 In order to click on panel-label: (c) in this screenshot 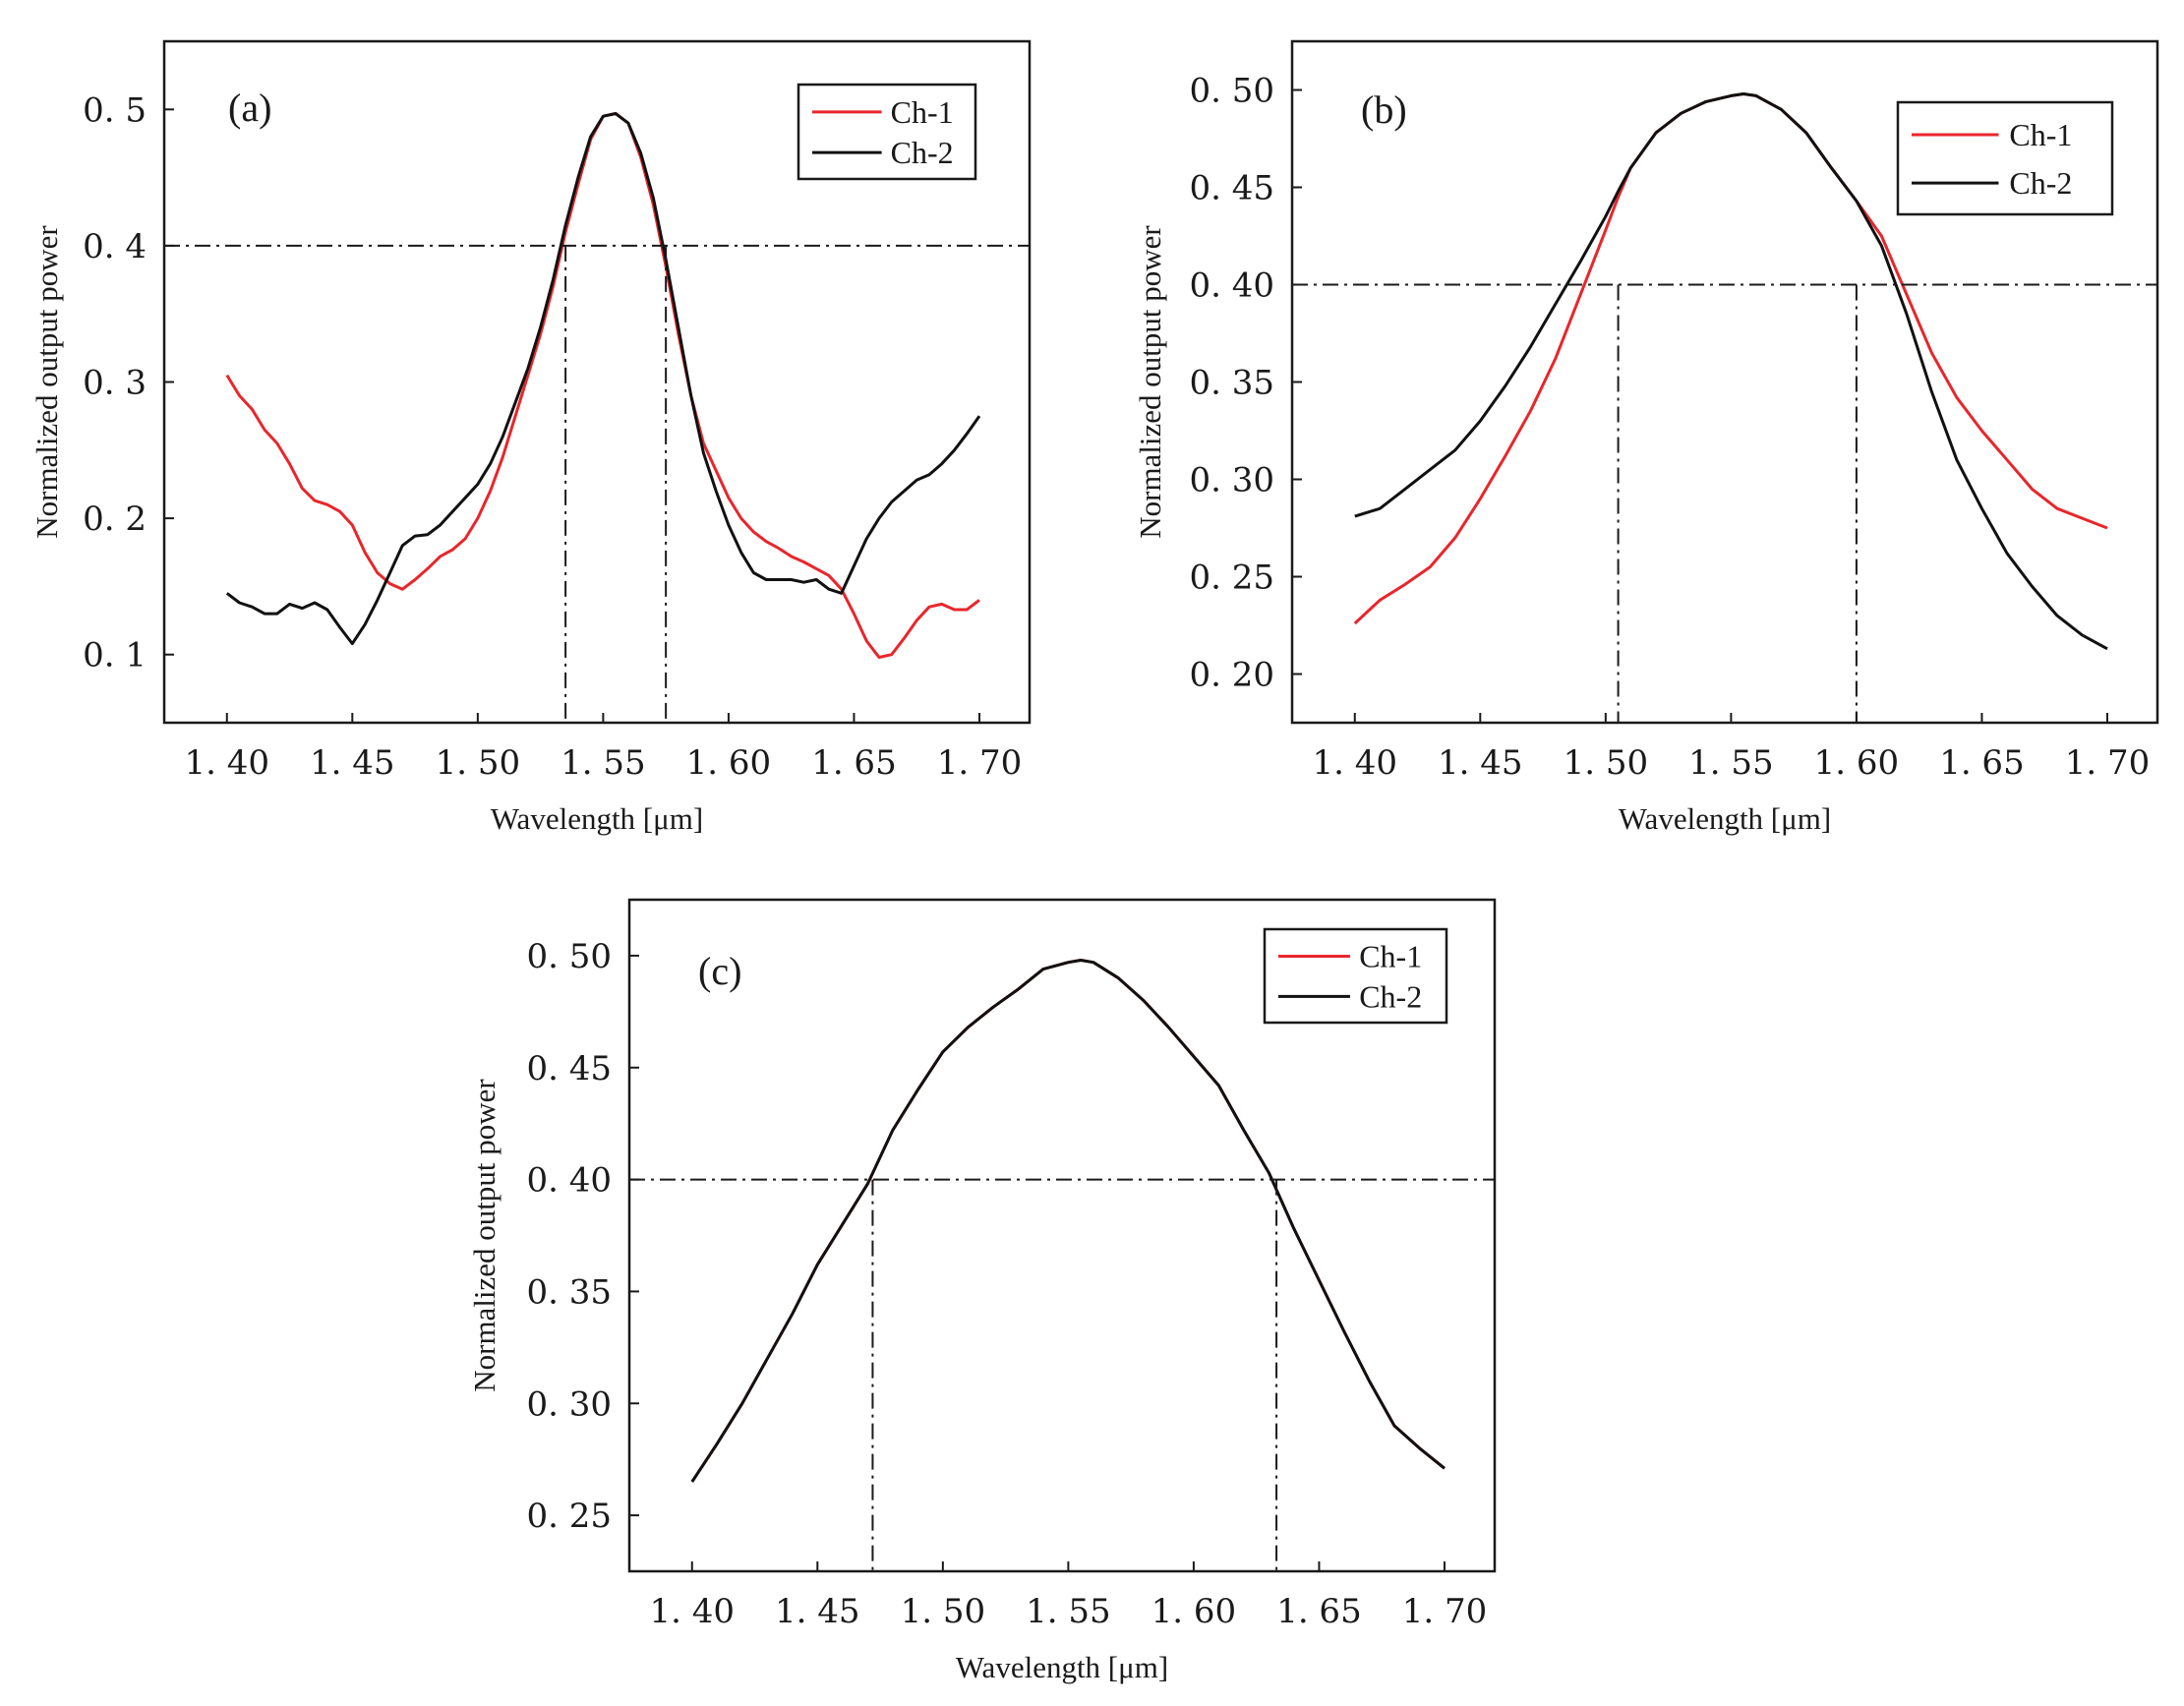, I will do `click(719, 971)`.